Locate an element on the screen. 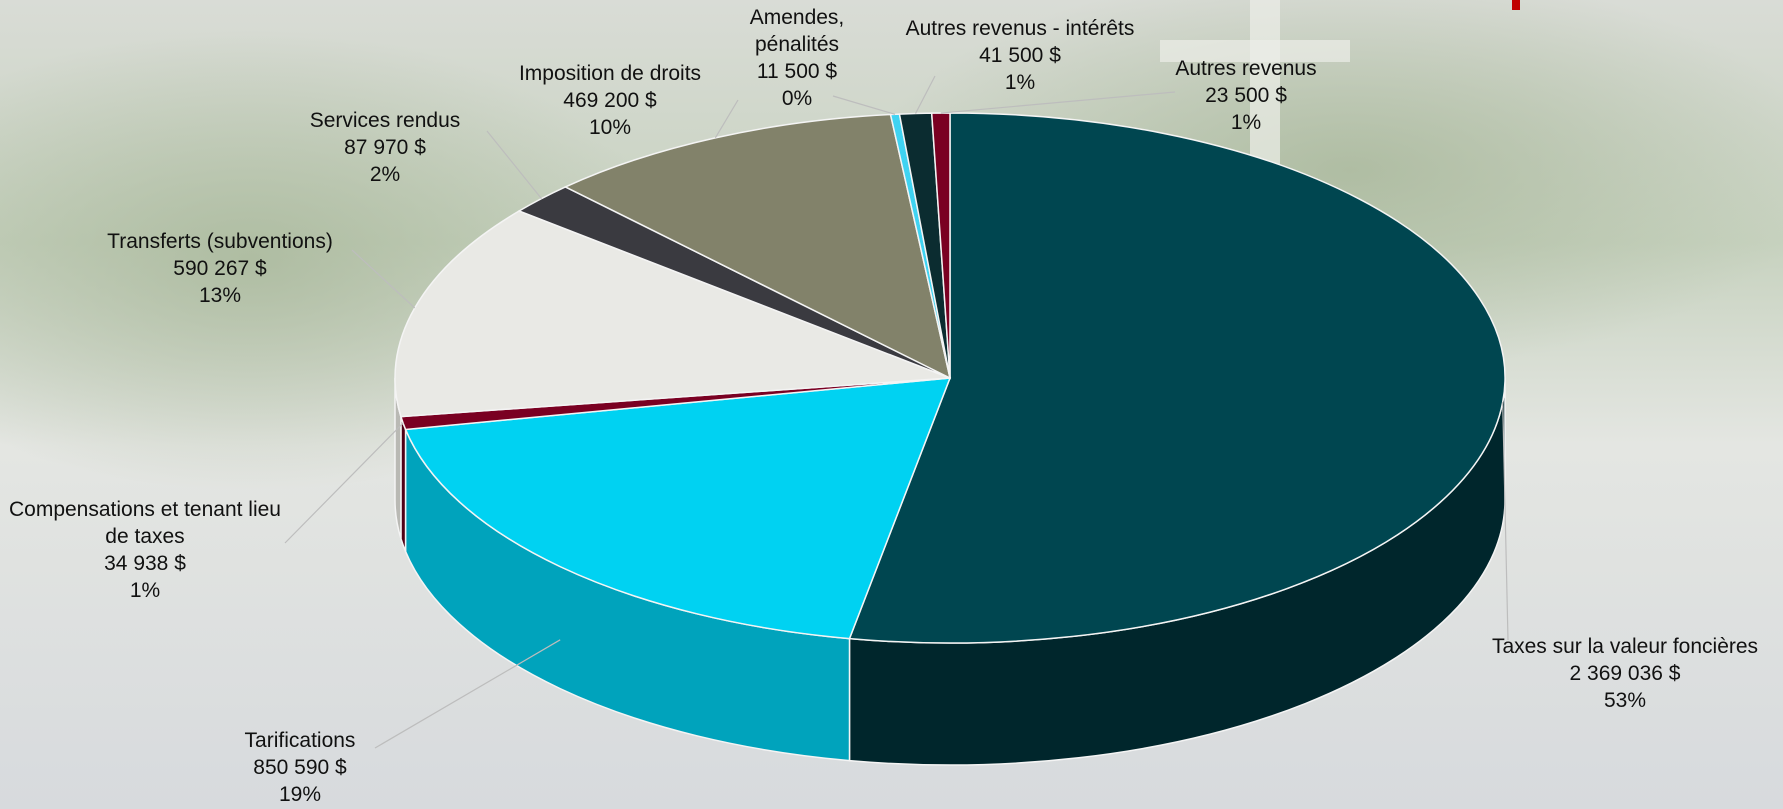 Image resolution: width=1783 pixels, height=809 pixels. value-label: 23 500 $ is located at coordinates (1246, 95).